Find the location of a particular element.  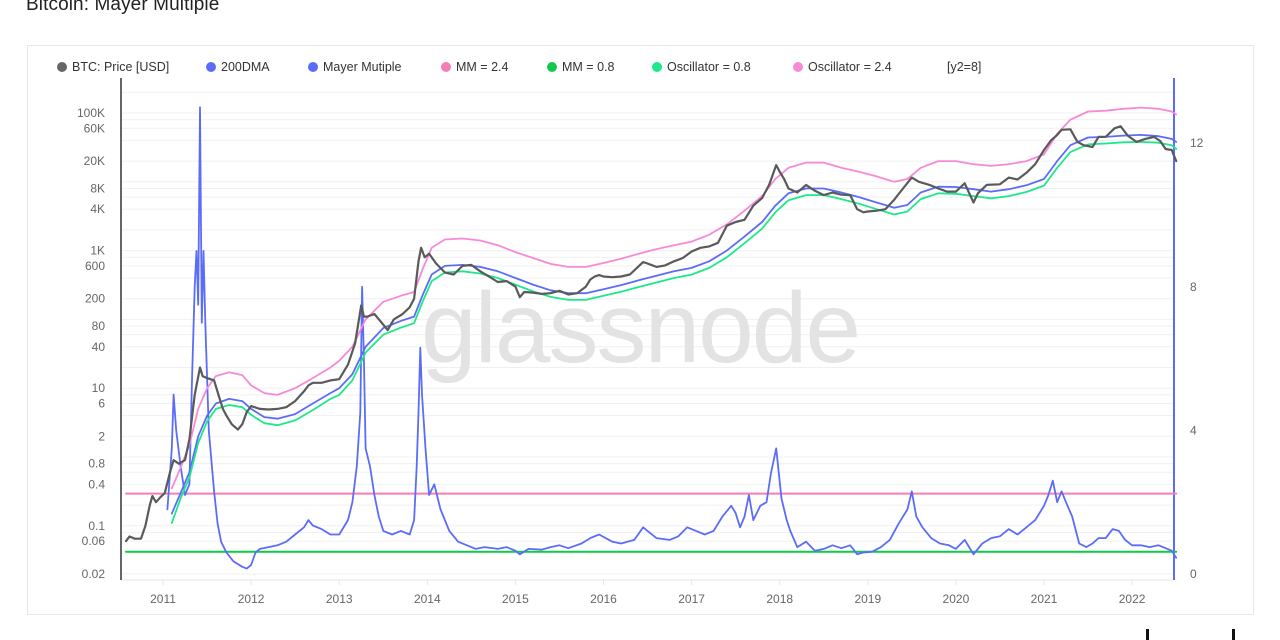

x-tick-label: 2019 is located at coordinates (867, 599).